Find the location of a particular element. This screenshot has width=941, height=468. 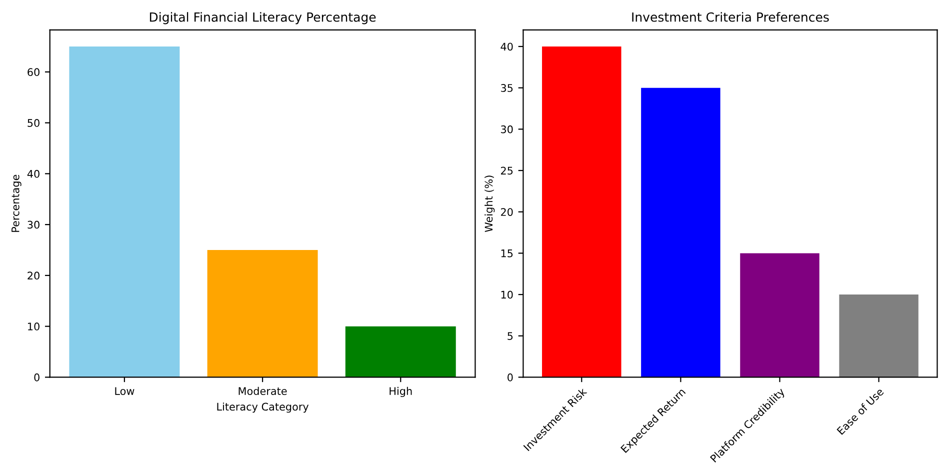

chart-title: Investment Criteria Preferences is located at coordinates (730, 17).